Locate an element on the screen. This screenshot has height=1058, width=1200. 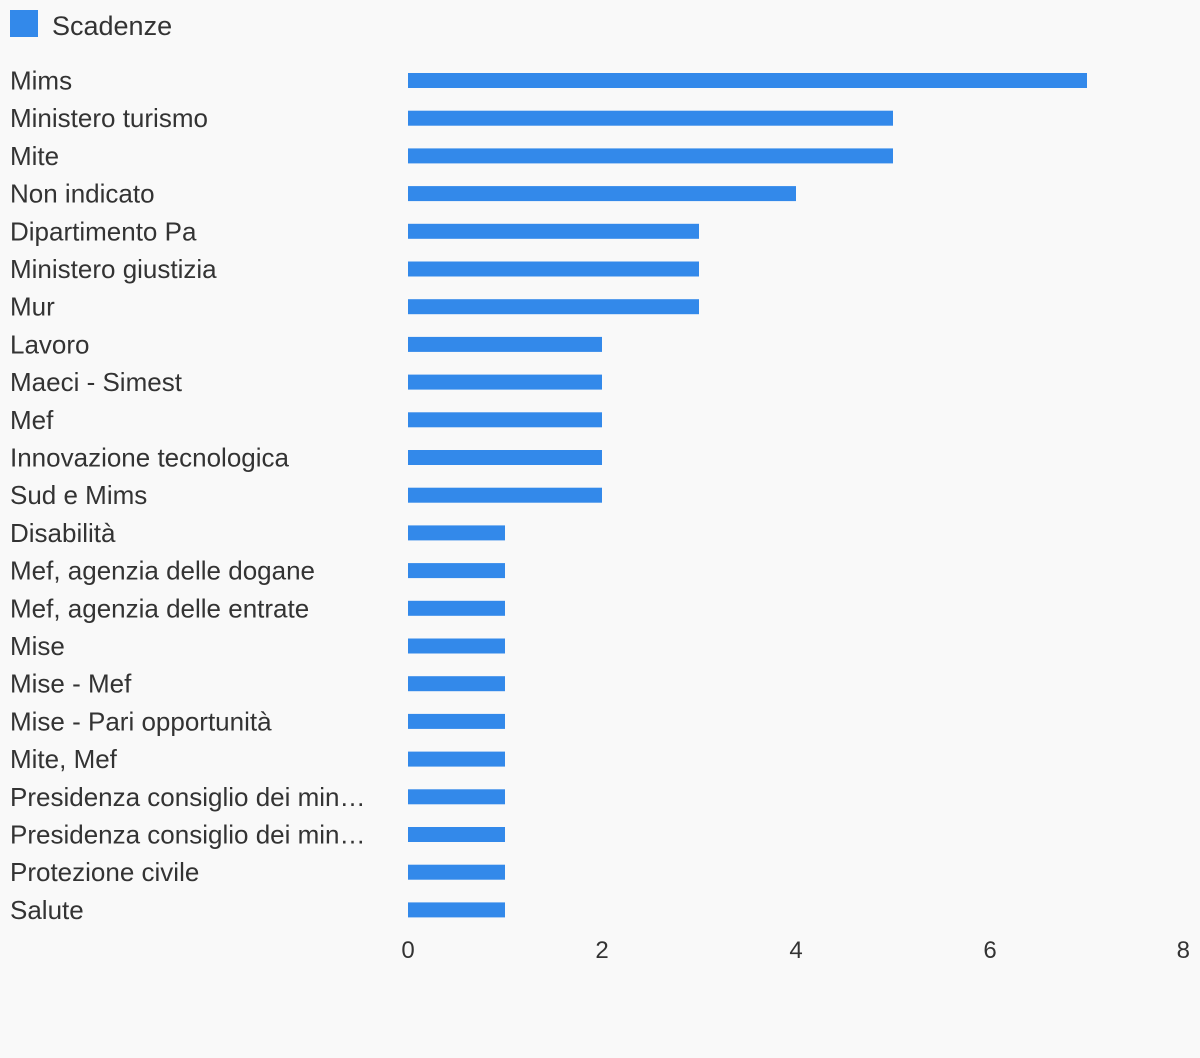
category-label: Mims is located at coordinates (41, 81).